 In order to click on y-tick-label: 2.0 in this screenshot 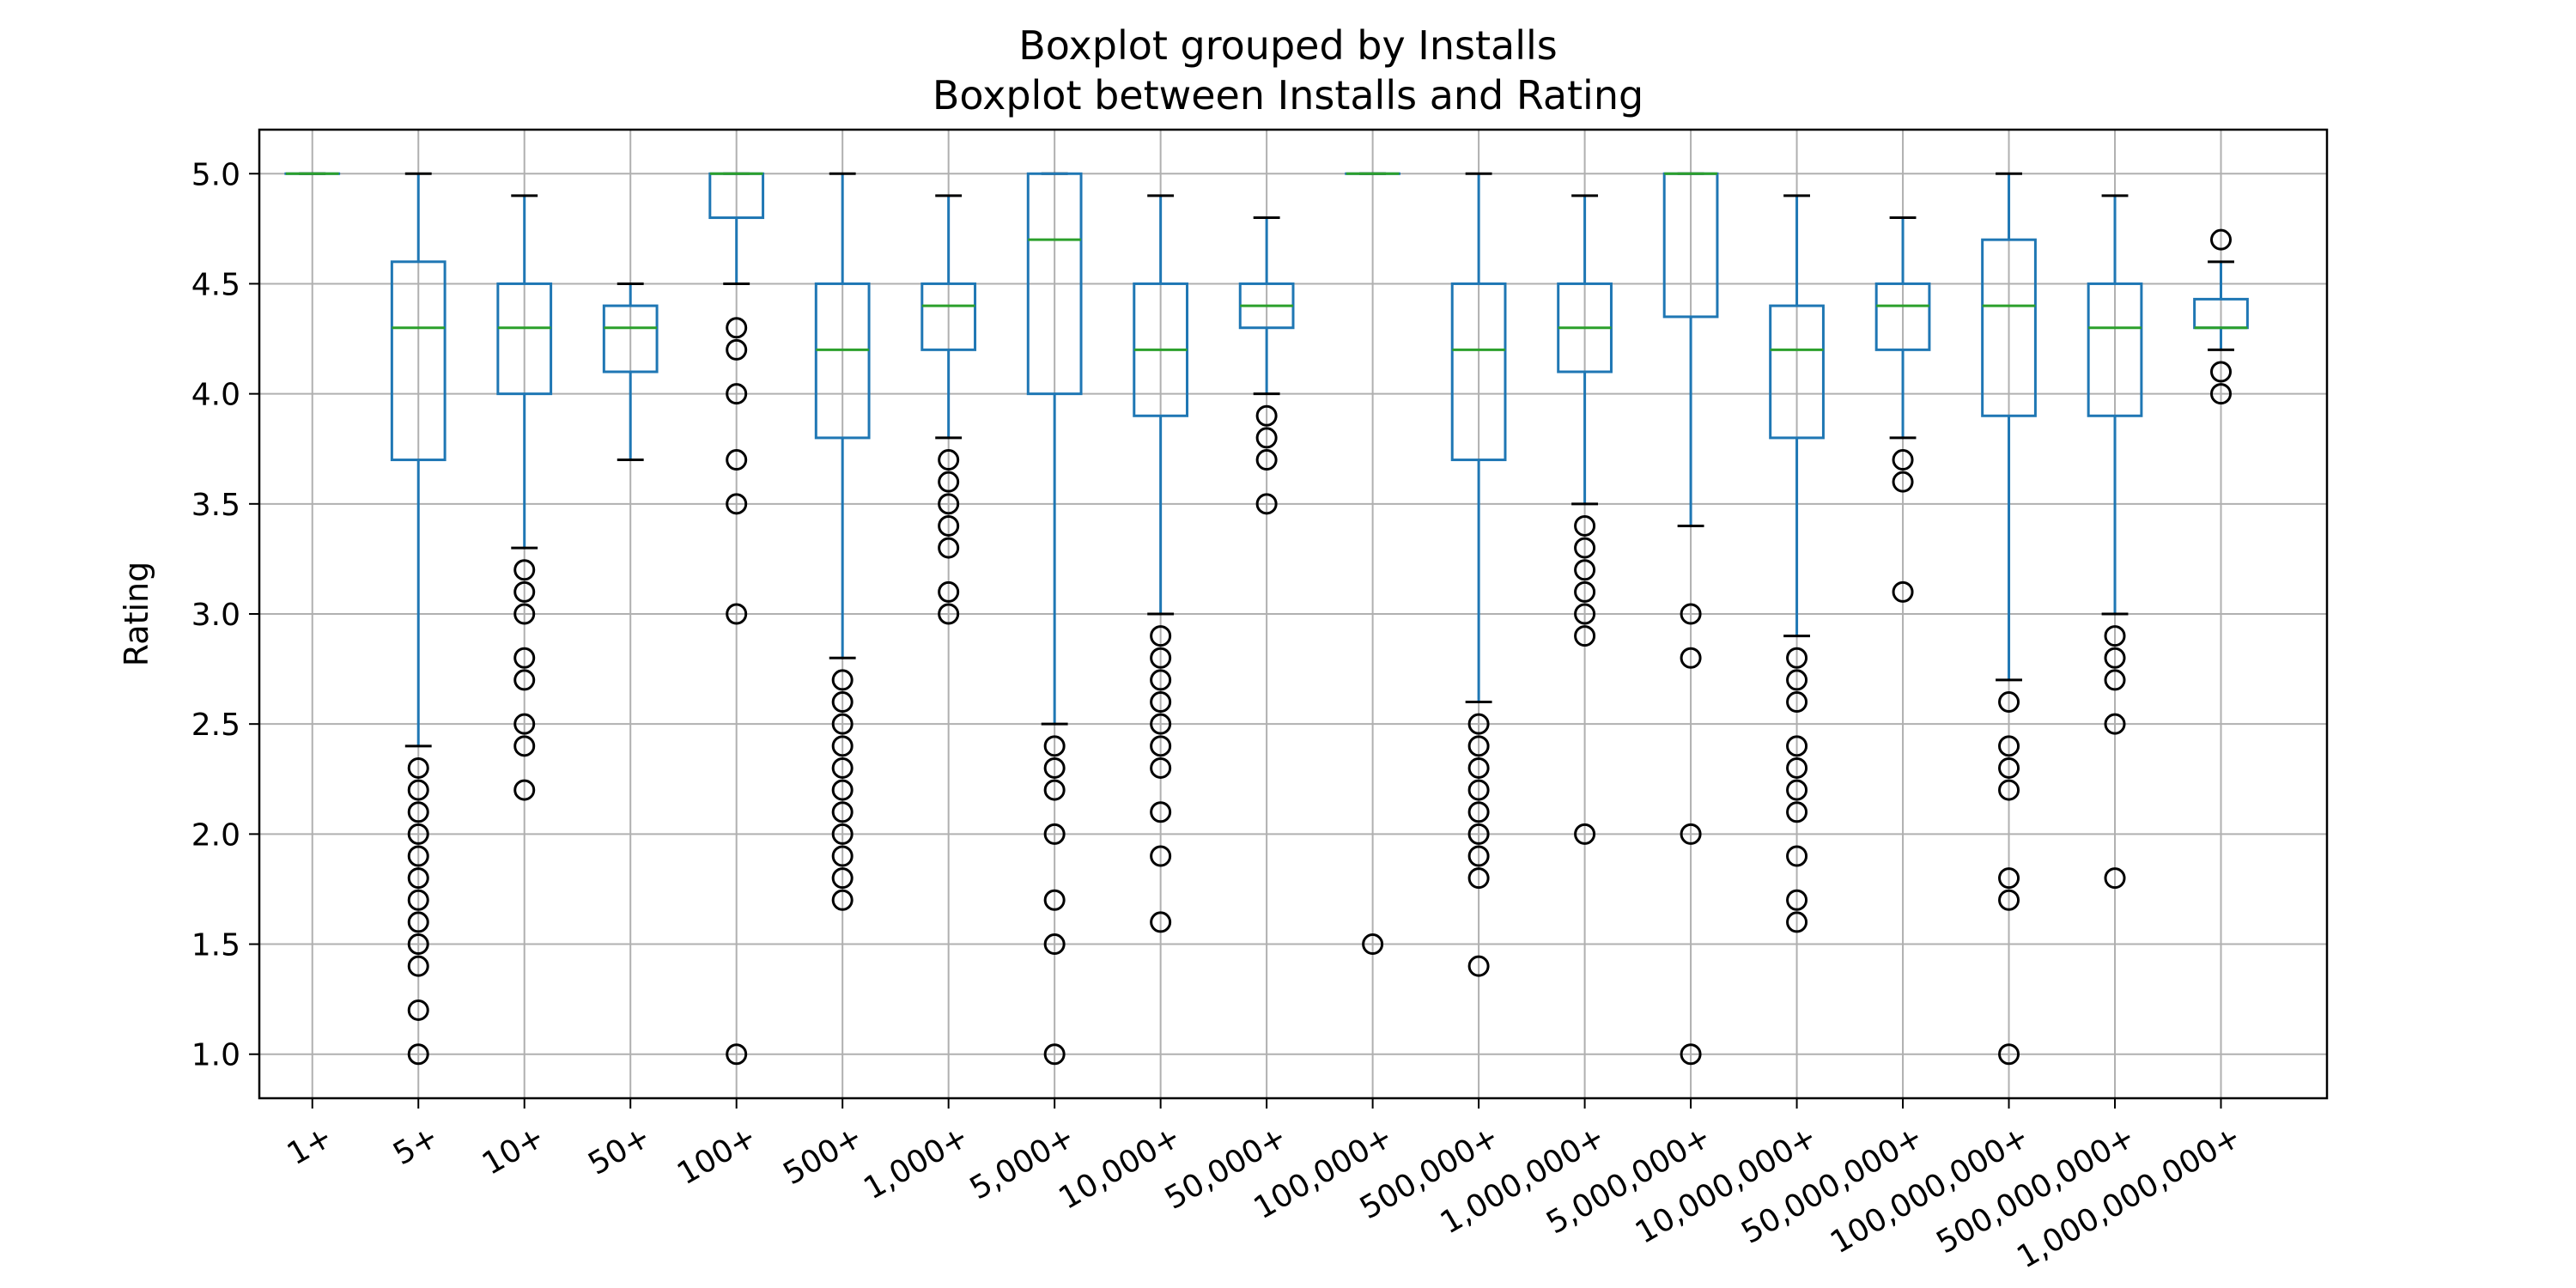, I will do `click(215, 835)`.